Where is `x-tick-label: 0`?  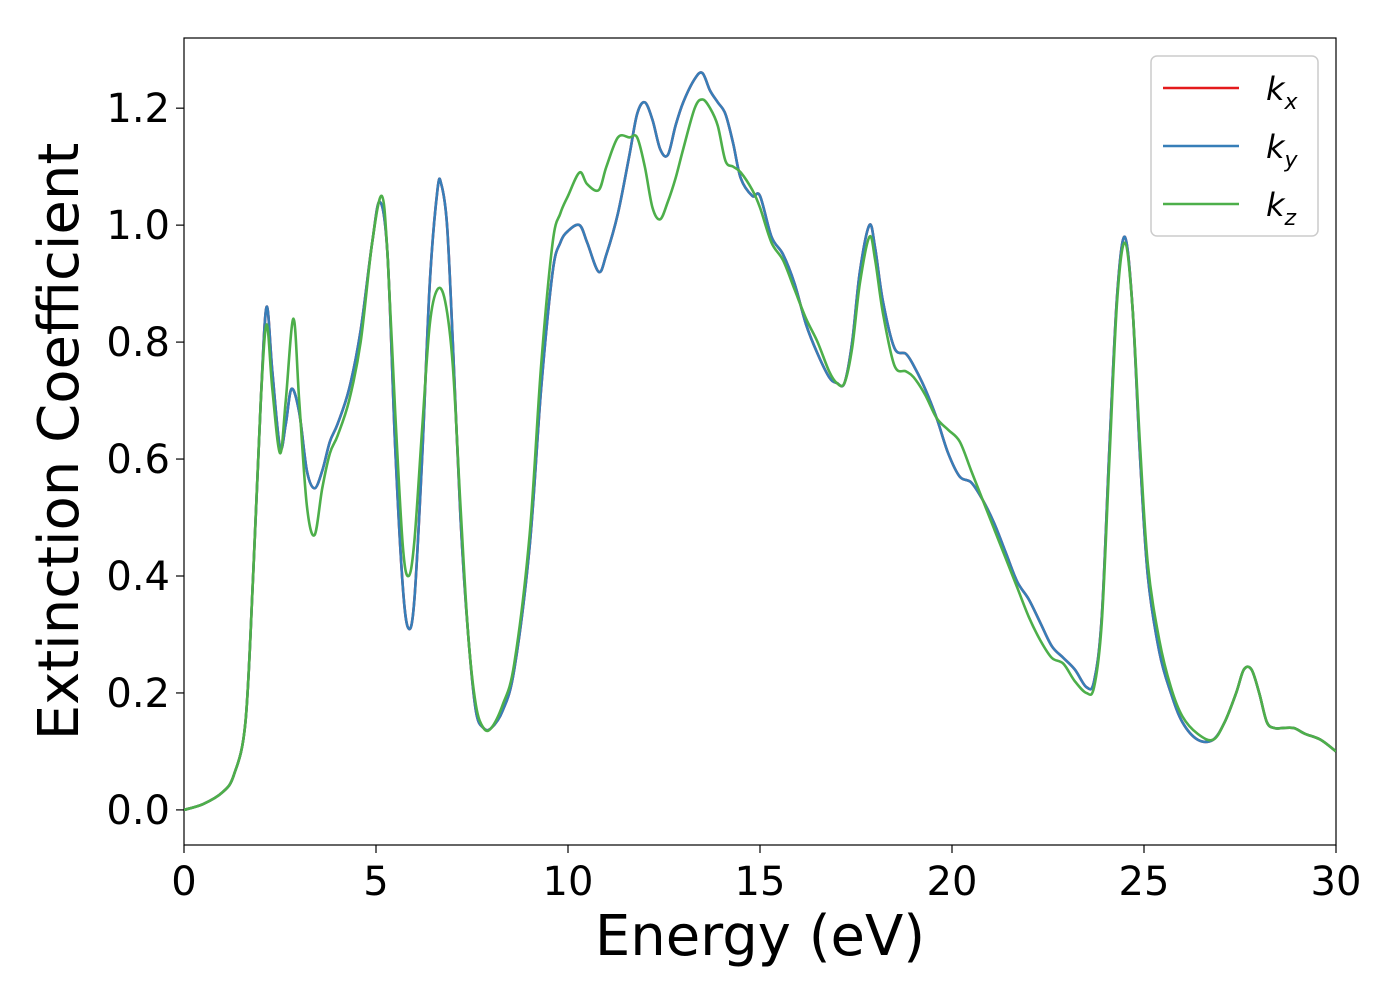
x-tick-label: 0 is located at coordinates (183, 882).